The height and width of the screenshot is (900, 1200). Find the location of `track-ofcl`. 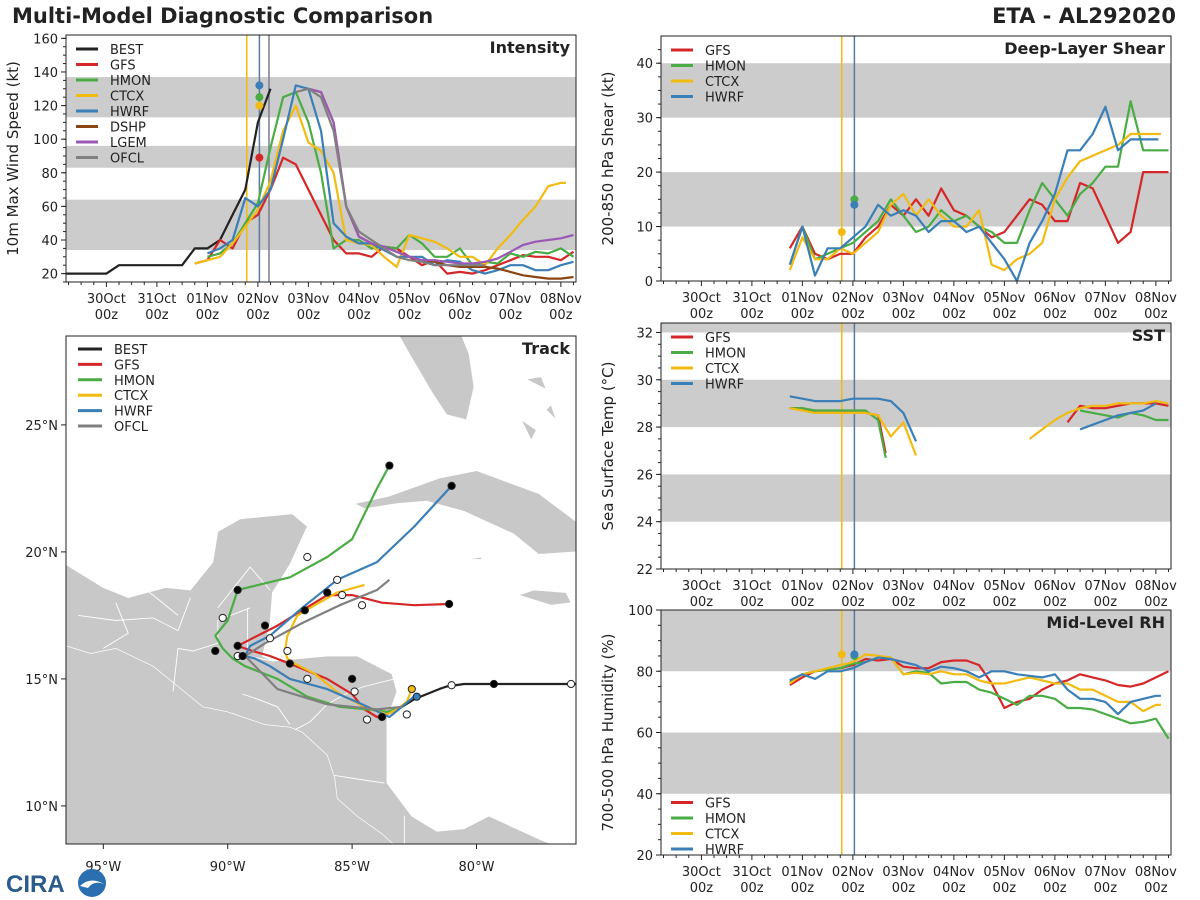

track-ofcl is located at coordinates (323, 644).